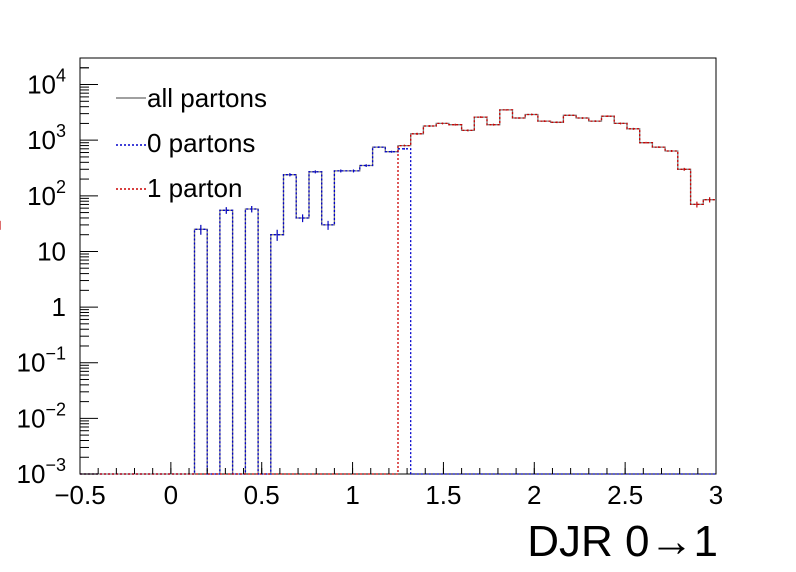  I want to click on legend: all partons 0 partons 1 parton, so click(191, 143).